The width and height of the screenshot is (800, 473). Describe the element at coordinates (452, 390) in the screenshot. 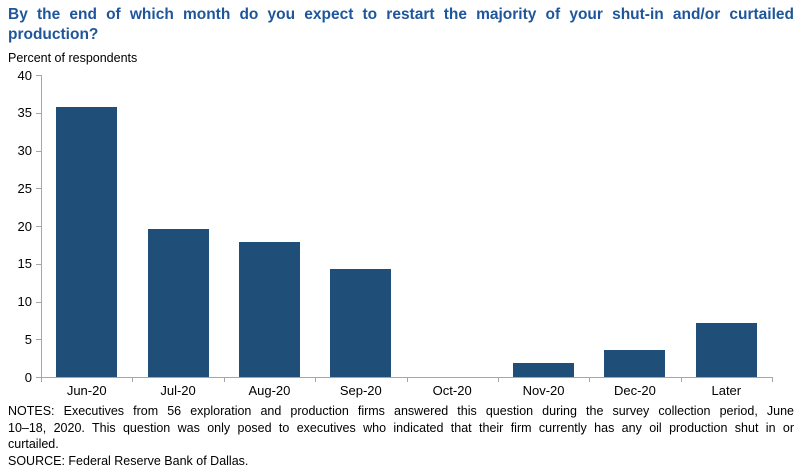

I see `x-tick-label: Oct-20` at that location.